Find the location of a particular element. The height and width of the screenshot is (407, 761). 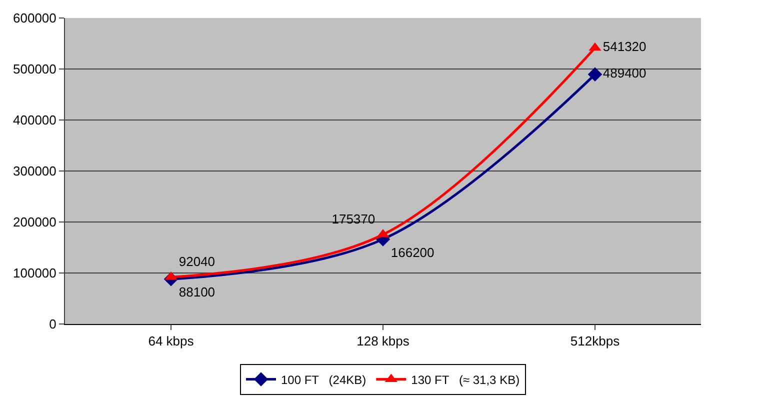

y-tick-label: 300000 is located at coordinates (34, 171).